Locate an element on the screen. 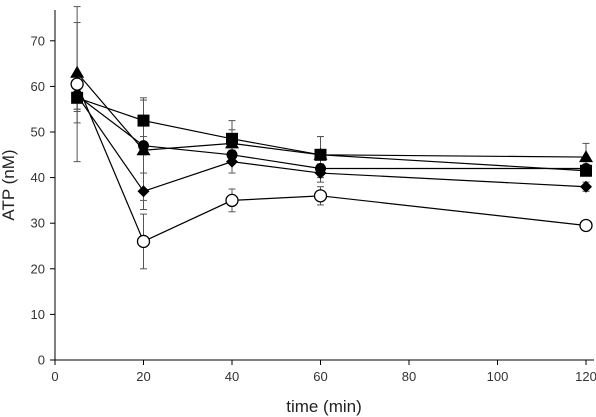 This screenshot has width=596, height=417. y-tick-label: 30 is located at coordinates (38, 223).